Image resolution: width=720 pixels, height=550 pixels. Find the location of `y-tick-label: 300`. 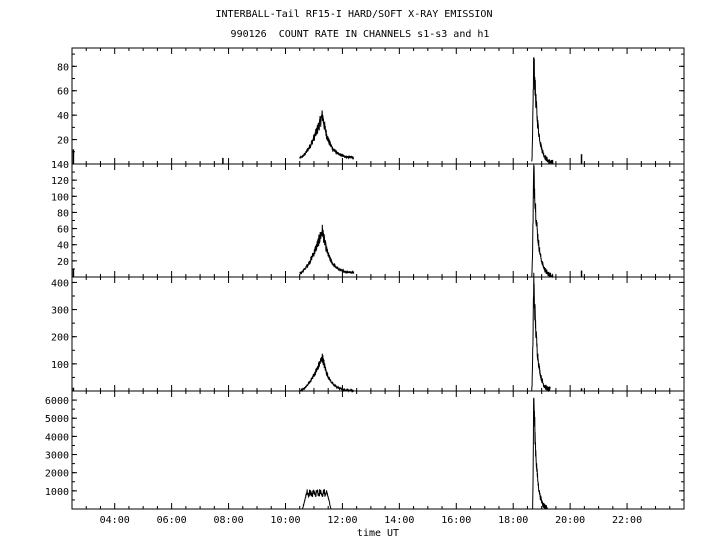

y-tick-label: 300 is located at coordinates (60, 311).